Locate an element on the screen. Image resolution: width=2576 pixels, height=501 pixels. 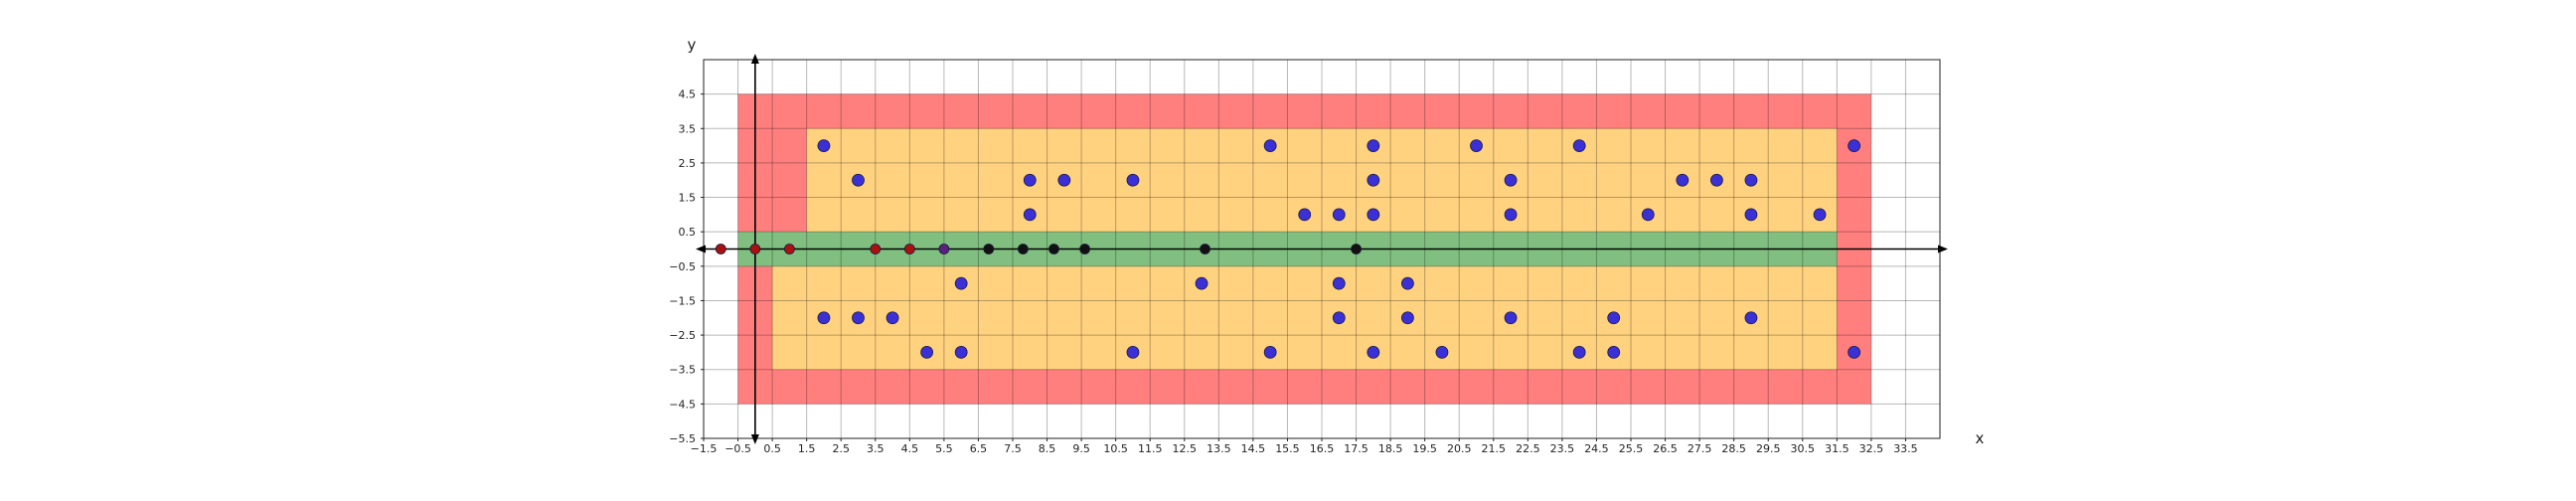
y-axis-arrow-up is located at coordinates (754, 59).